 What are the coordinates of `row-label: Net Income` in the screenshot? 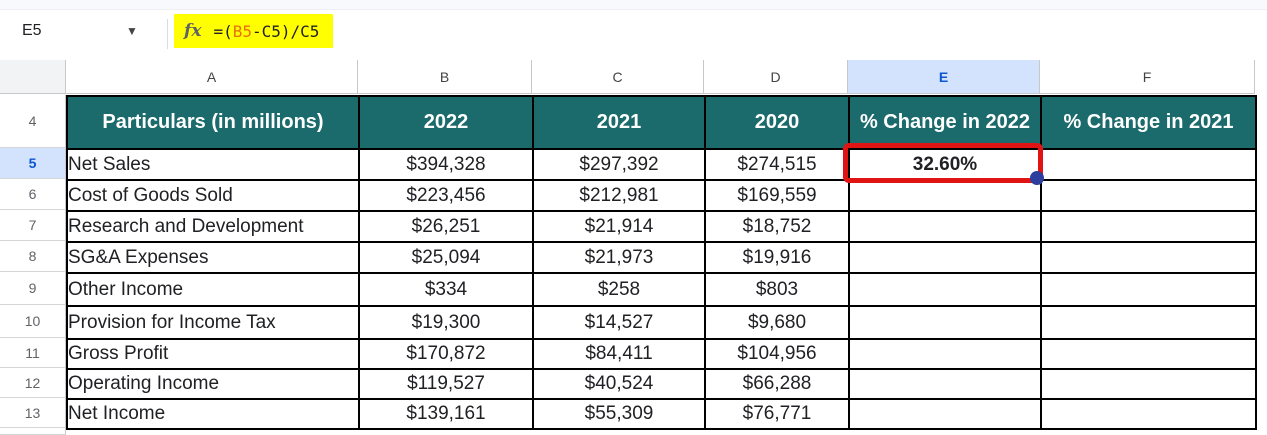 It's located at (213, 414).